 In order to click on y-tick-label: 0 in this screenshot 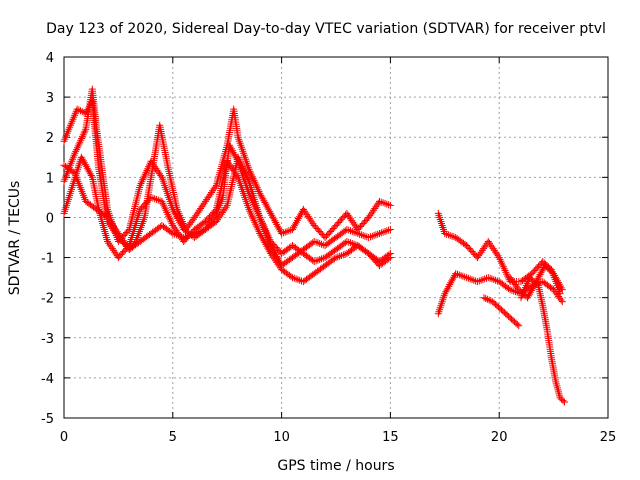, I will do `click(50, 218)`.